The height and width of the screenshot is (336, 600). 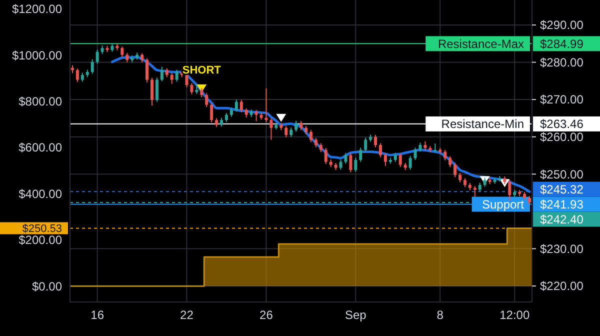 What do you see at coordinates (202, 70) in the screenshot?
I see `annotation: SHORT` at bounding box center [202, 70].